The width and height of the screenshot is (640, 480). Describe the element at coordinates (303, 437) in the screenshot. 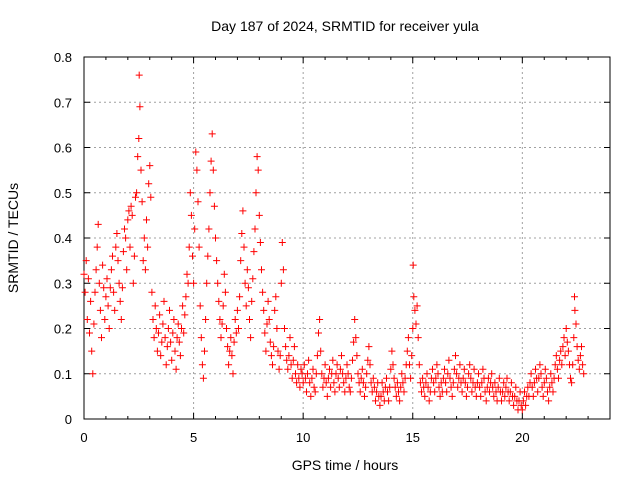

I see `x-tick-label: 10` at that location.